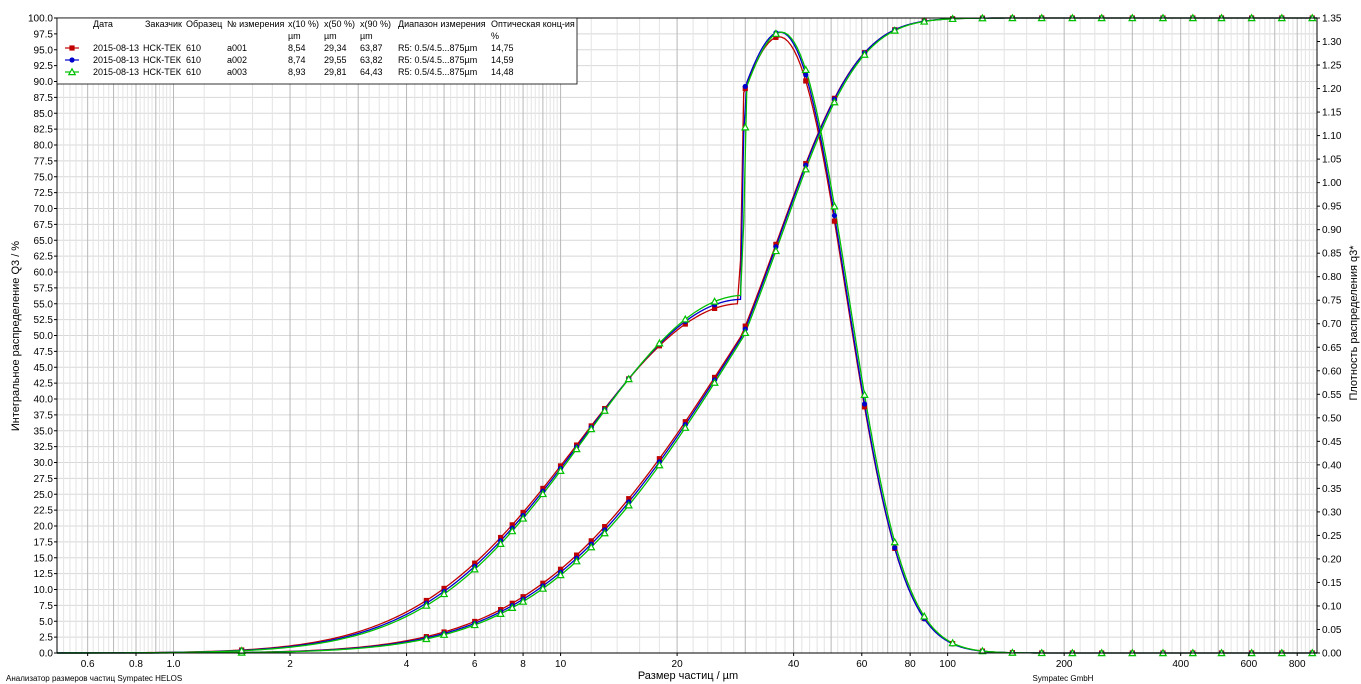 The width and height of the screenshot is (1361, 684). What do you see at coordinates (44, 177) in the screenshot?
I see `left-tick-label: 75.0` at bounding box center [44, 177].